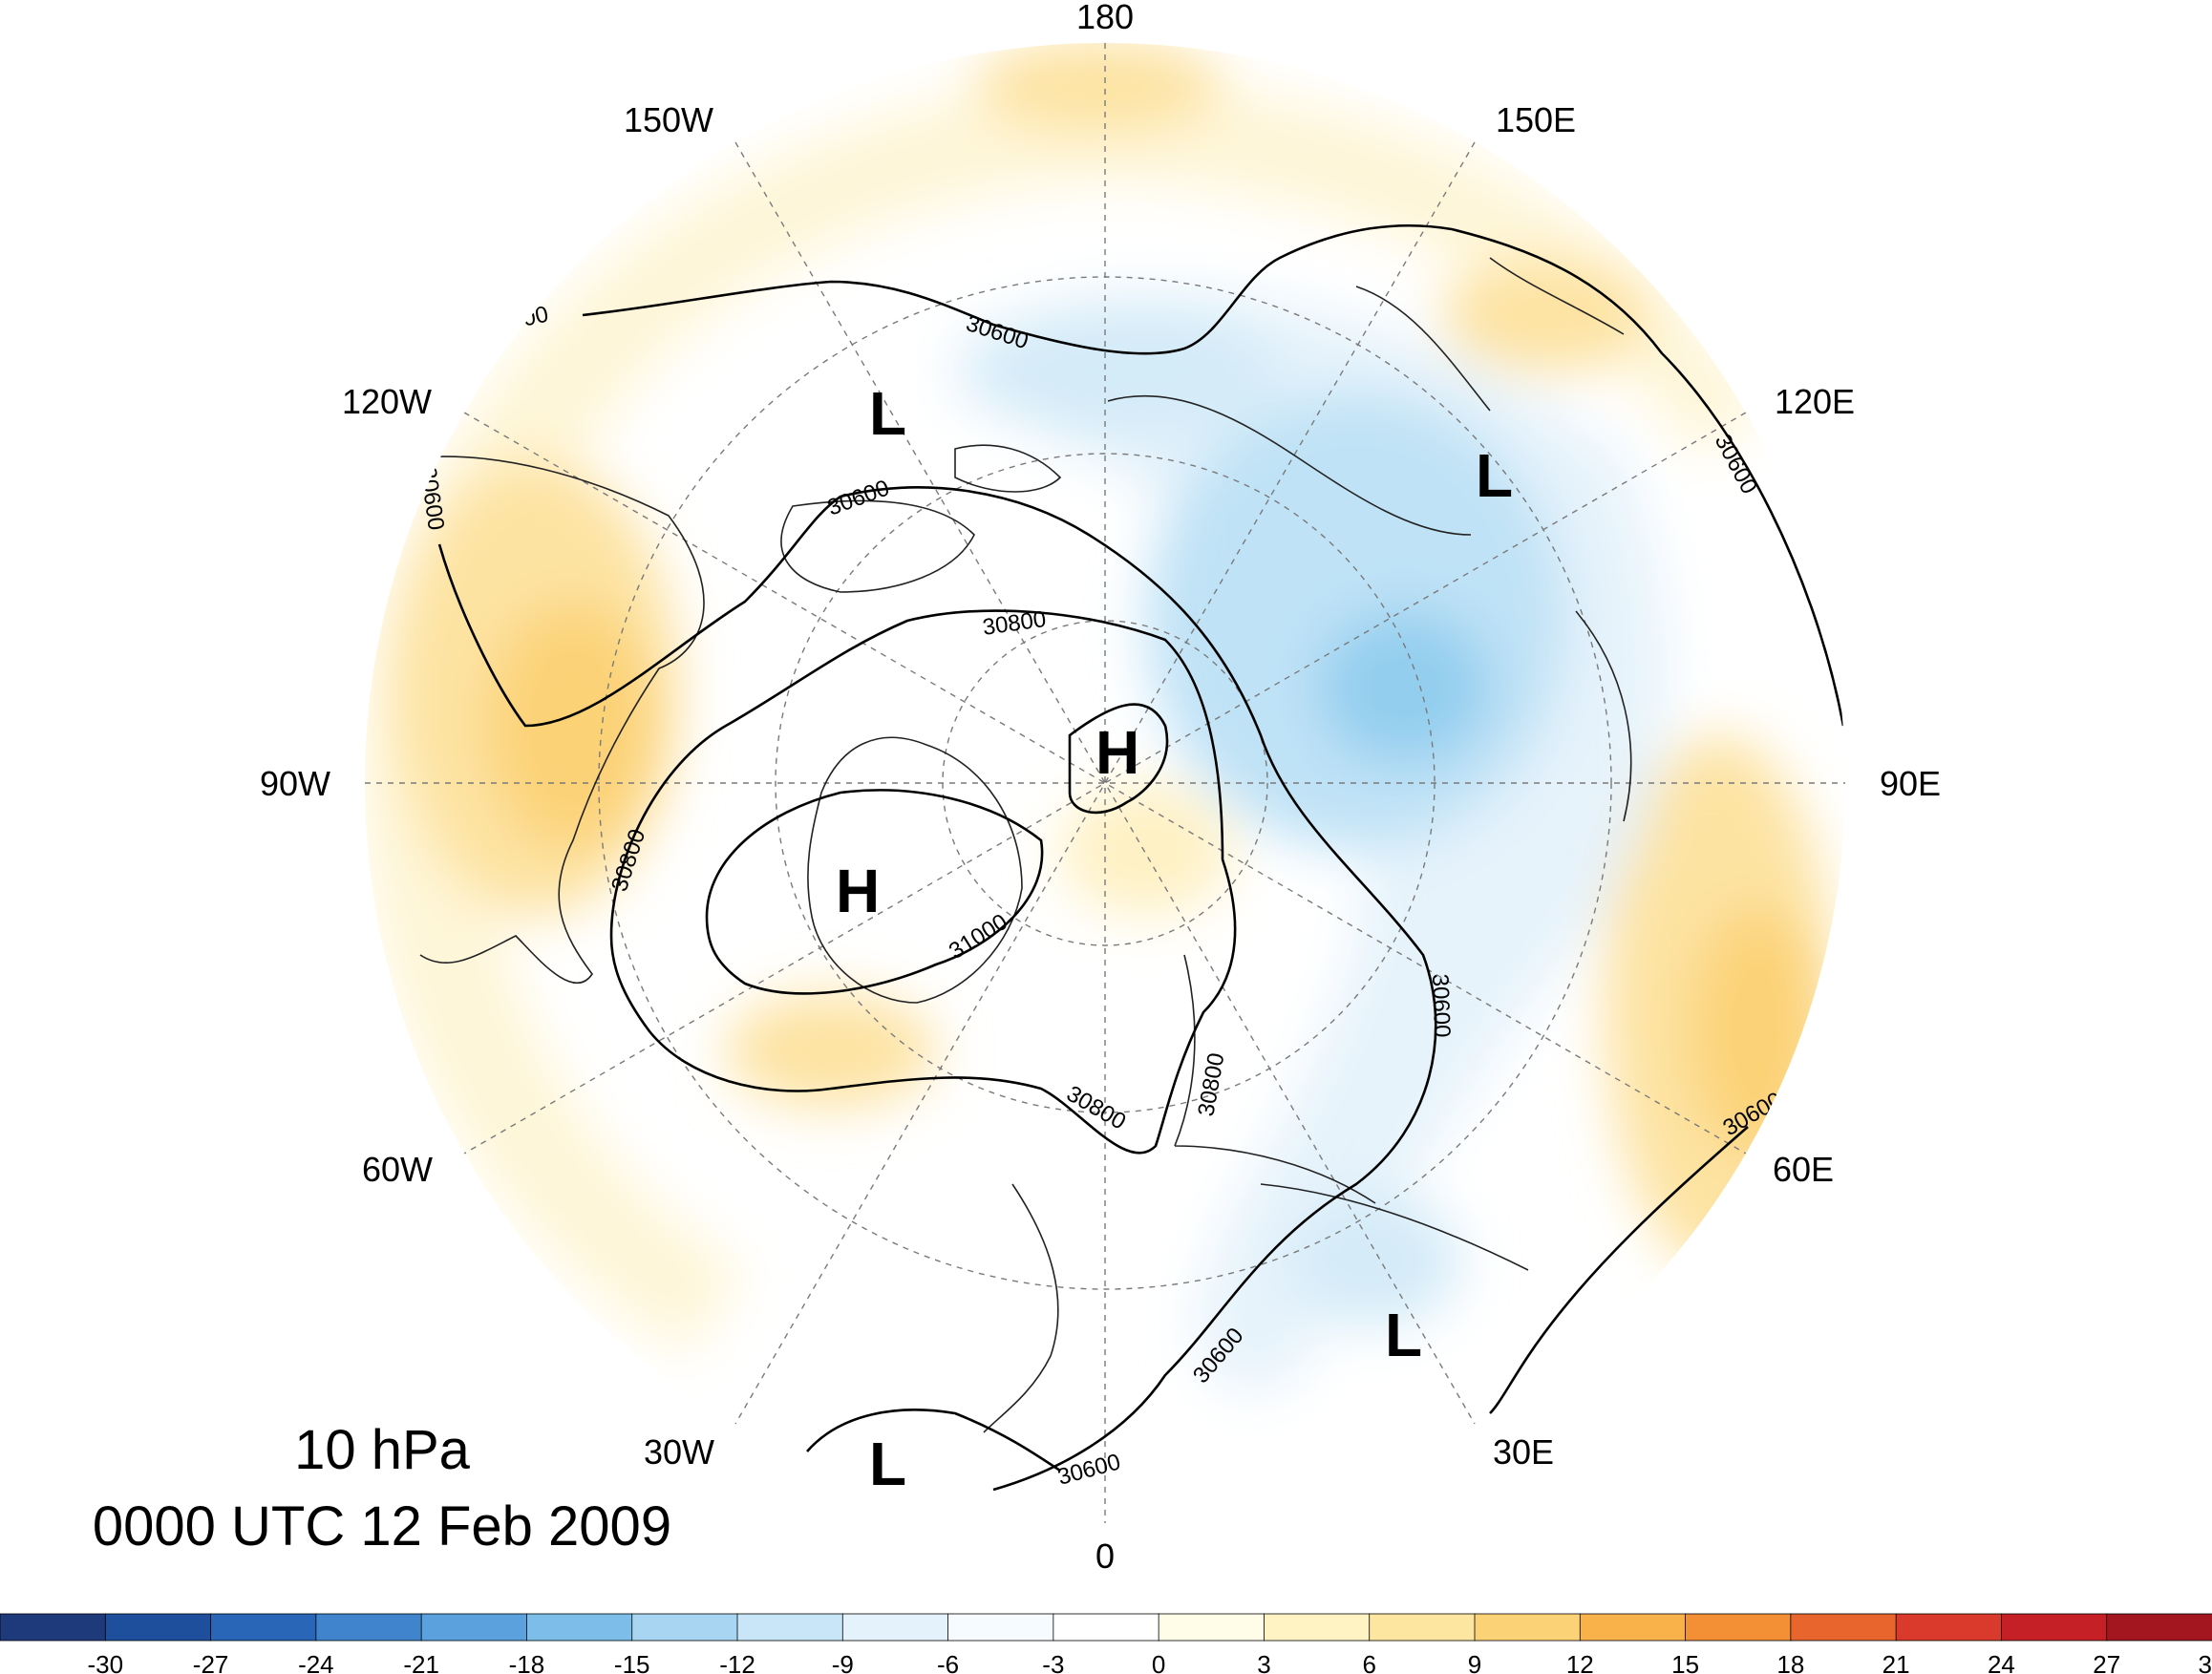 This screenshot has height=1674, width=2212. What do you see at coordinates (632, 1662) in the screenshot?
I see `colorbar-tick-label: -15` at bounding box center [632, 1662].